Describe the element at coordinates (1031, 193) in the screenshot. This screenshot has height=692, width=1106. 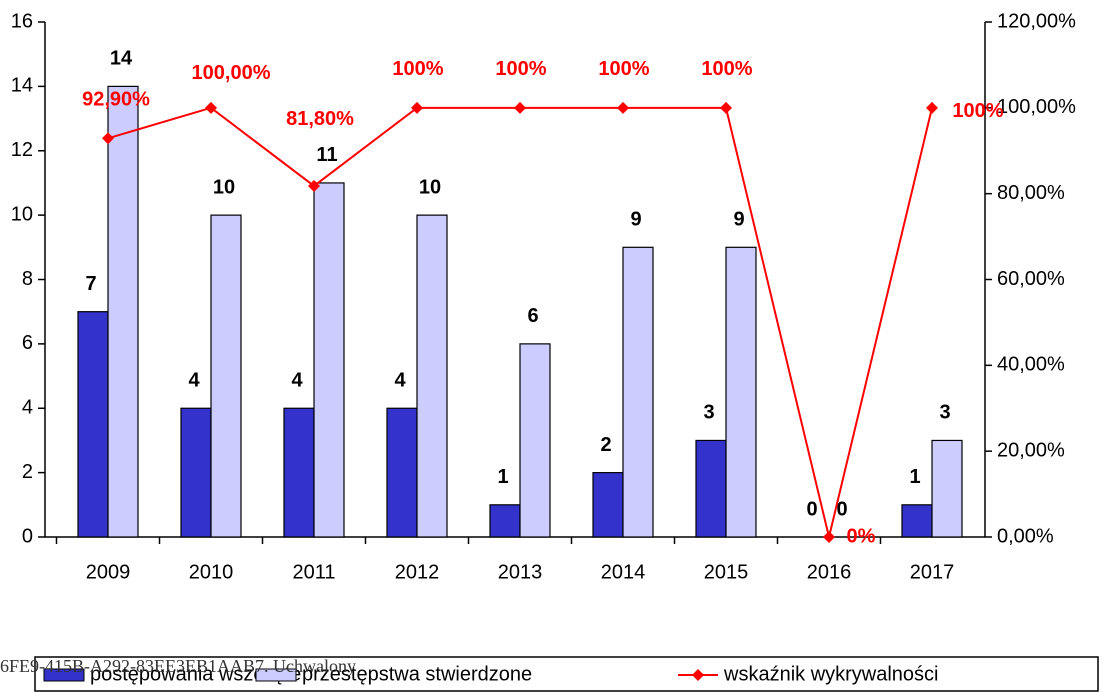
I see `y2-tick-label: 80,00%` at that location.